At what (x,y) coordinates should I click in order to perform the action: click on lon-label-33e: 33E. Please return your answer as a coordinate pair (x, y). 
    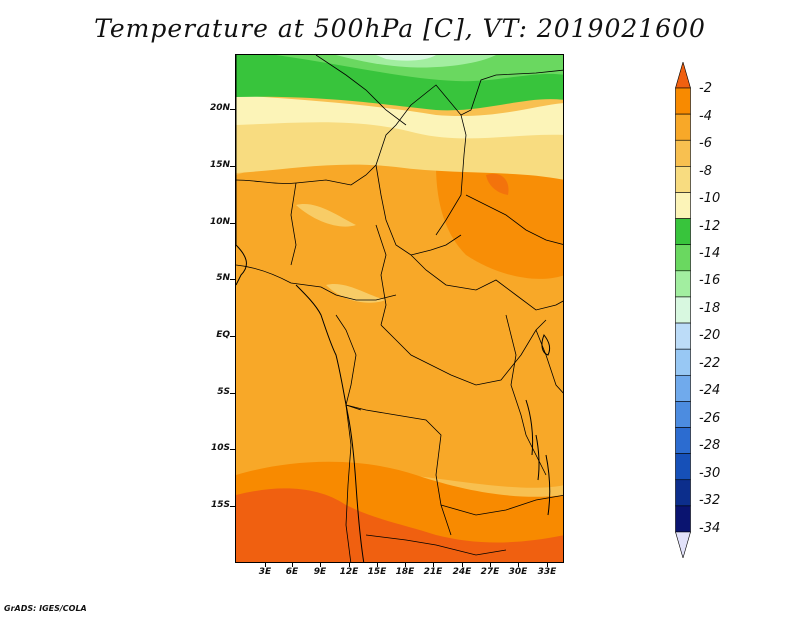
    Looking at the image, I should click on (547, 572).